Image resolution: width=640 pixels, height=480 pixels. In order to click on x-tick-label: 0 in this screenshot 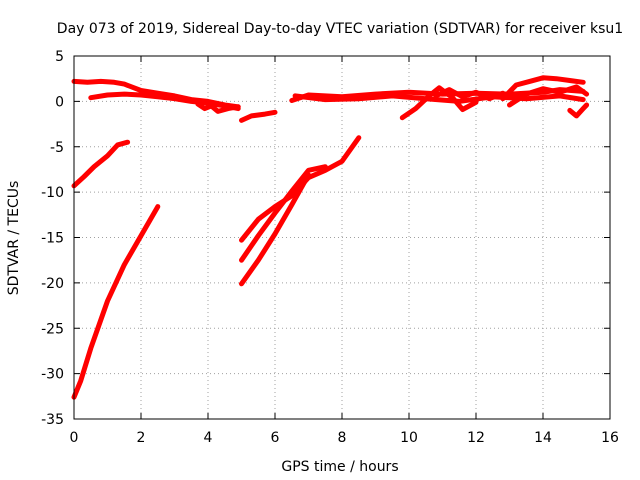, I will do `click(74, 438)`.